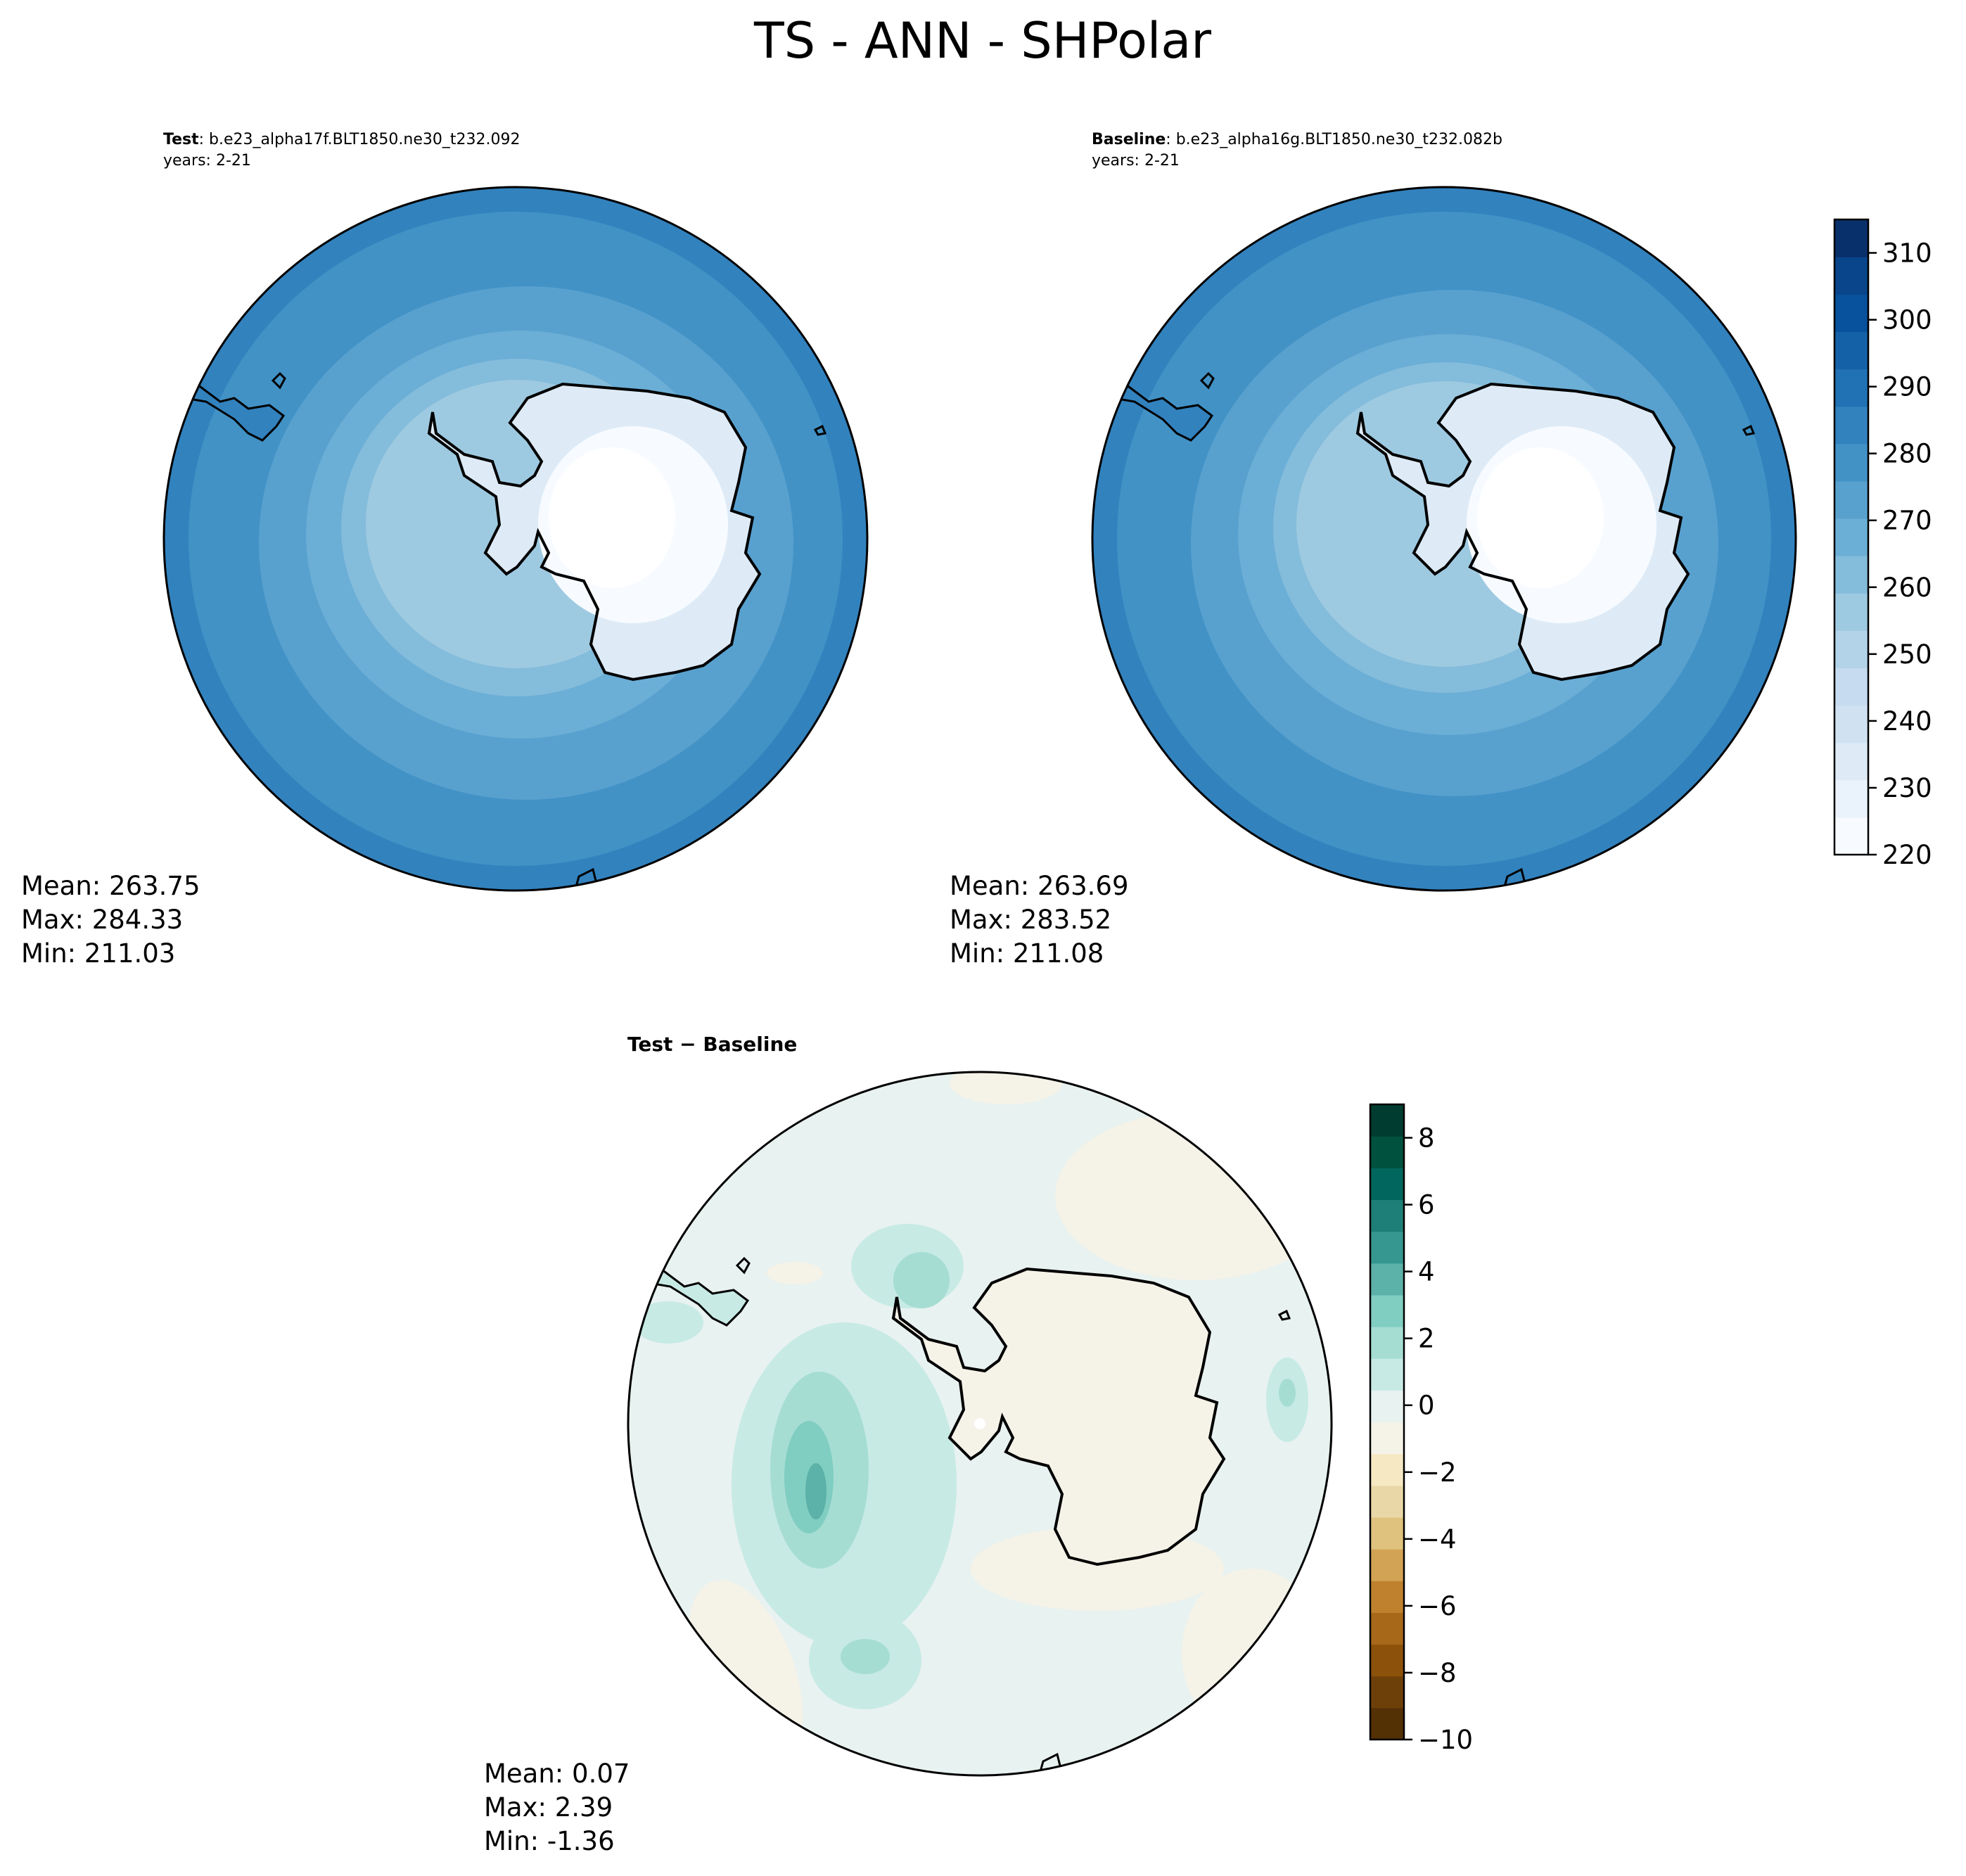 The width and height of the screenshot is (1966, 1876). I want to click on test-map-border, so click(515, 539).